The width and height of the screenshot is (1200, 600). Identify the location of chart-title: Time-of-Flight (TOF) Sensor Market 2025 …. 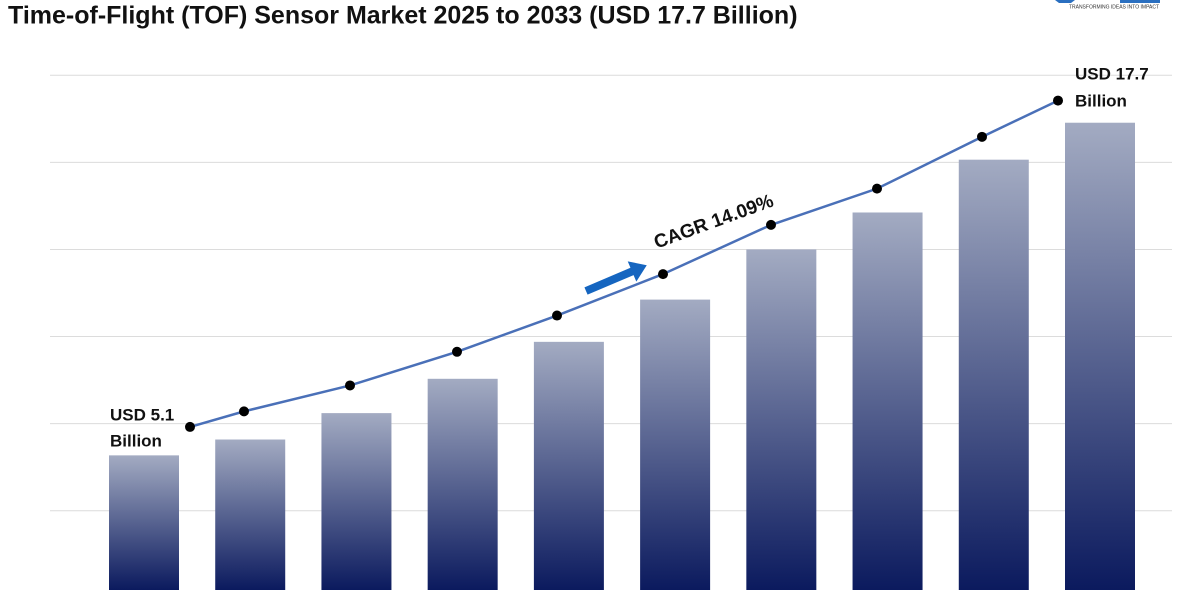
(403, 16).